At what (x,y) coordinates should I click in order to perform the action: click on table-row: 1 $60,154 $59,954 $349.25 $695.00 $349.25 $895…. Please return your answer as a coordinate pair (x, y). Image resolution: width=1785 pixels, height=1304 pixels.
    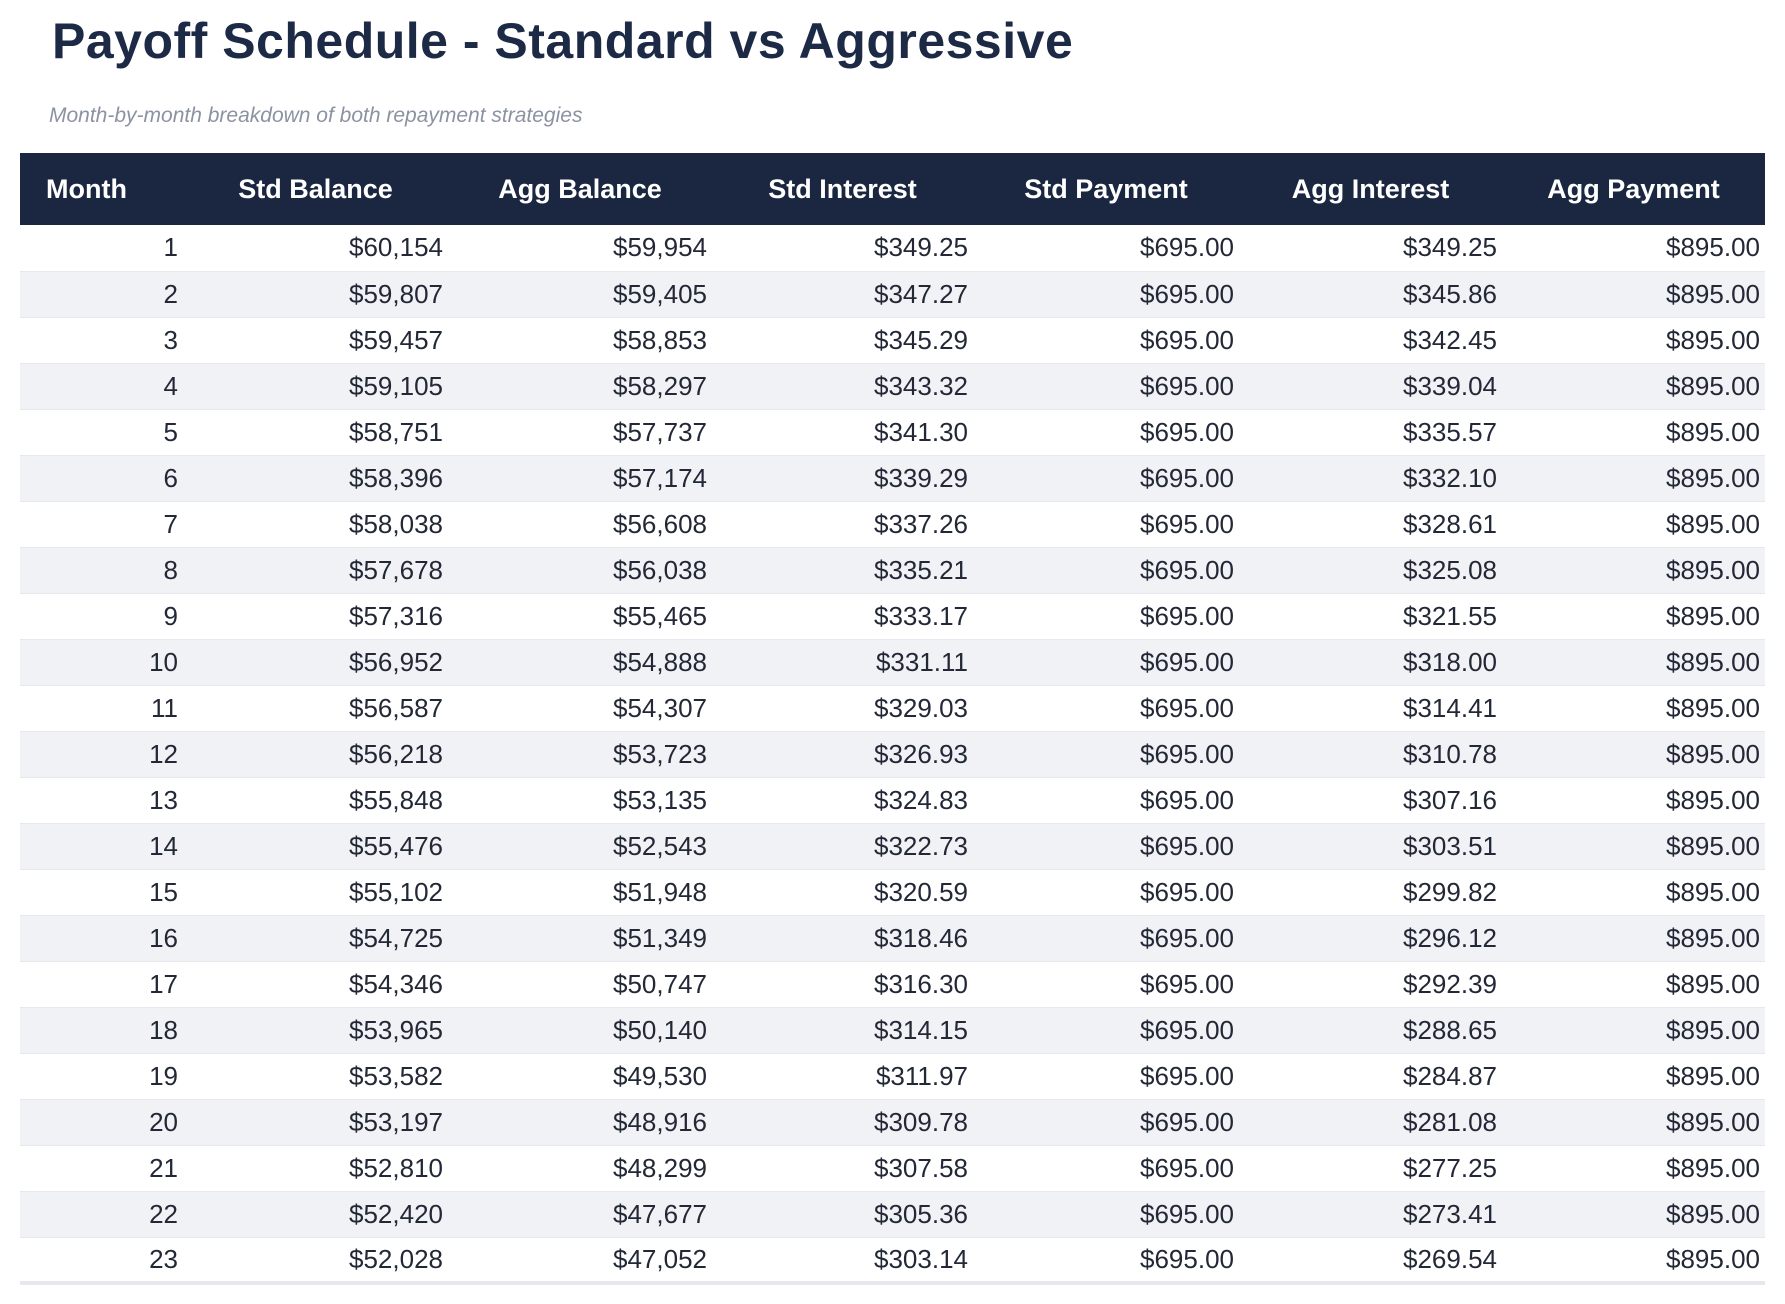
    Looking at the image, I should click on (892, 248).